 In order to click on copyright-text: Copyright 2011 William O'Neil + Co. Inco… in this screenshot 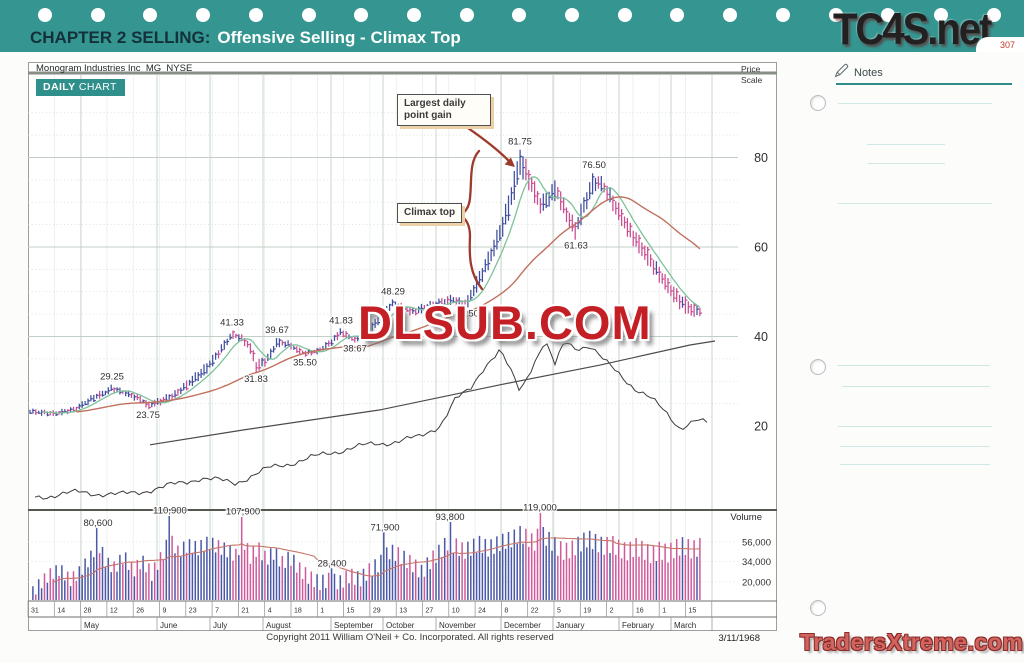, I will do `click(410, 637)`.